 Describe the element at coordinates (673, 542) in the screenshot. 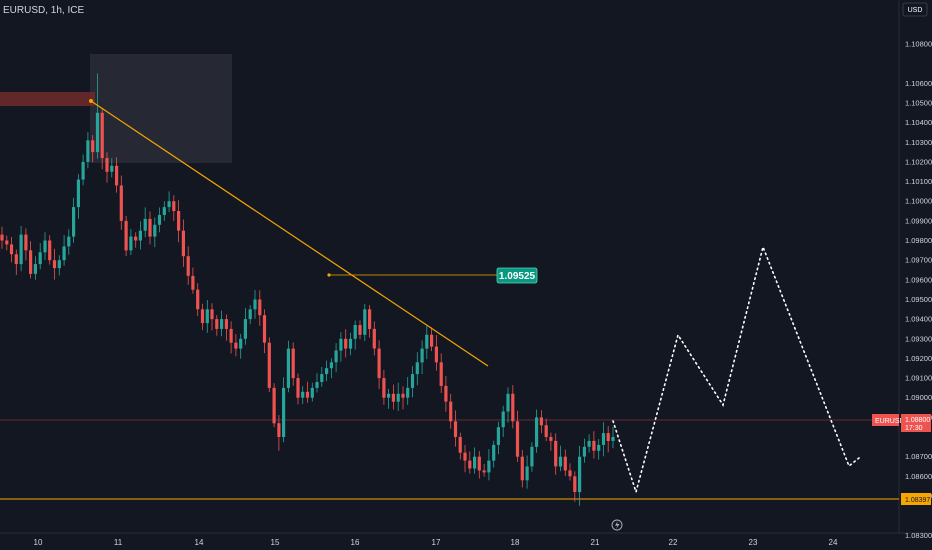

I see `time-axis-label: 22` at that location.